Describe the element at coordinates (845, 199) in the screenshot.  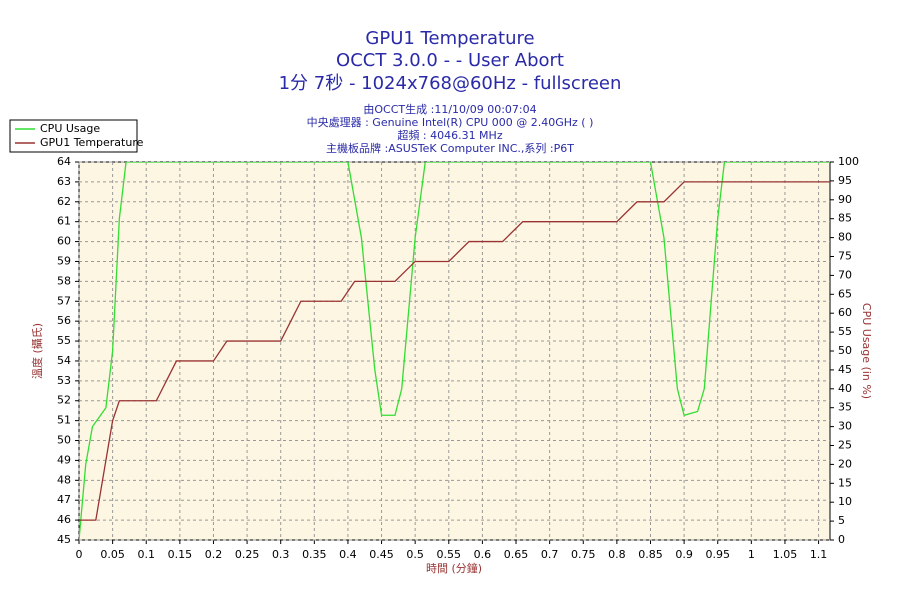
I see `y2-tick-label: 90` at that location.